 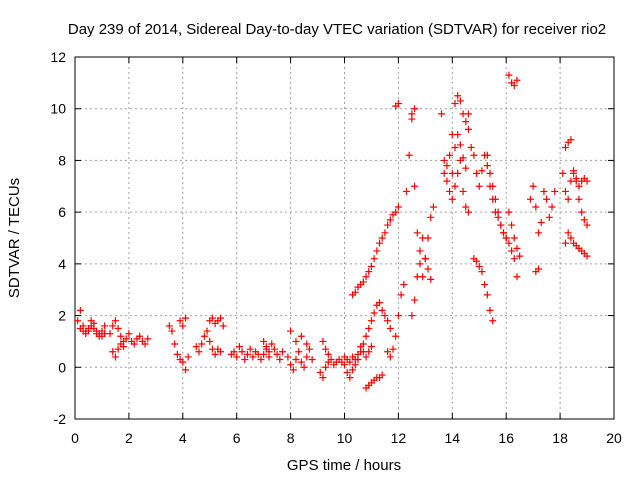 What do you see at coordinates (614, 438) in the screenshot?
I see `x-tick-label: 20` at bounding box center [614, 438].